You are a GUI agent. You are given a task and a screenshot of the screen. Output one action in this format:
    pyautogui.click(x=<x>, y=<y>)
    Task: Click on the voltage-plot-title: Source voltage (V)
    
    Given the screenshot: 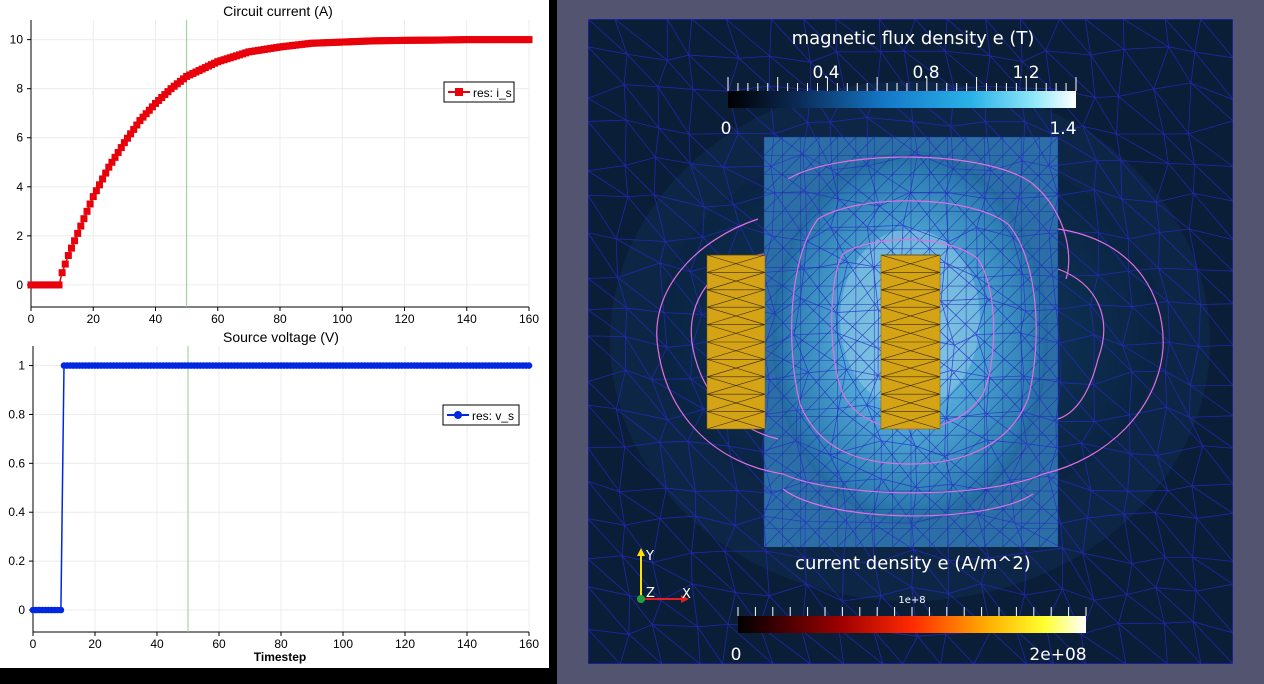 What is the action you would take?
    pyautogui.click(x=281, y=337)
    